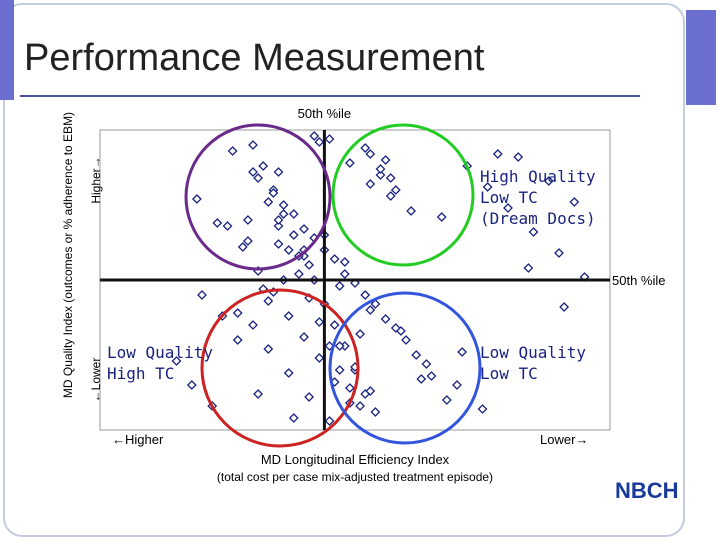  Describe the element at coordinates (538, 176) in the screenshot. I see `quadrant-label: High Quality` at that location.